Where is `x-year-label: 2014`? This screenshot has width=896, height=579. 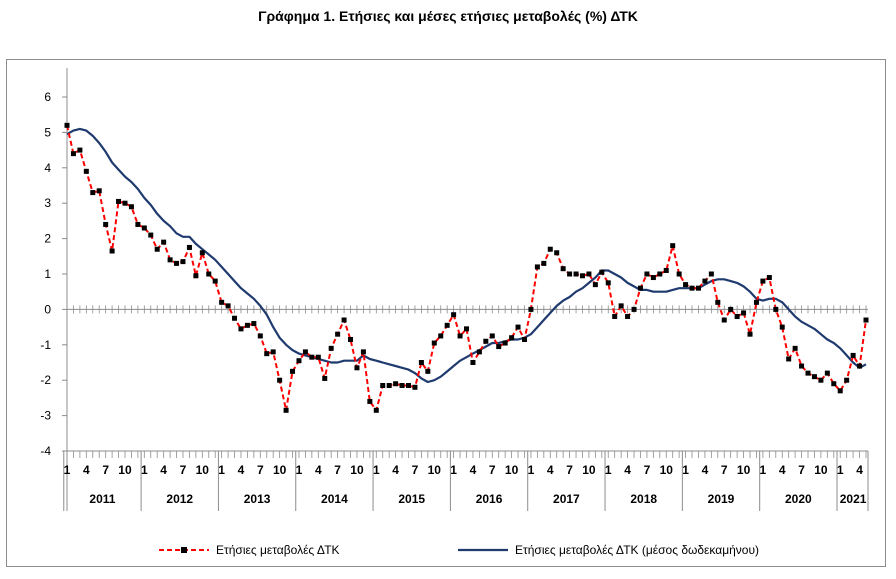
x-year-label: 2014 is located at coordinates (334, 499).